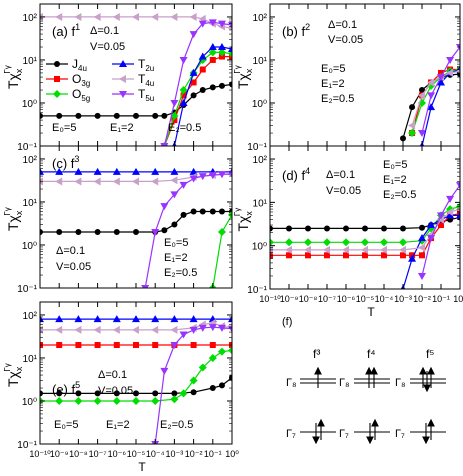 This screenshot has width=463, height=476. What do you see at coordinates (175, 454) in the screenshot?
I see `x-tick-label: 10⁻³` at bounding box center [175, 454].